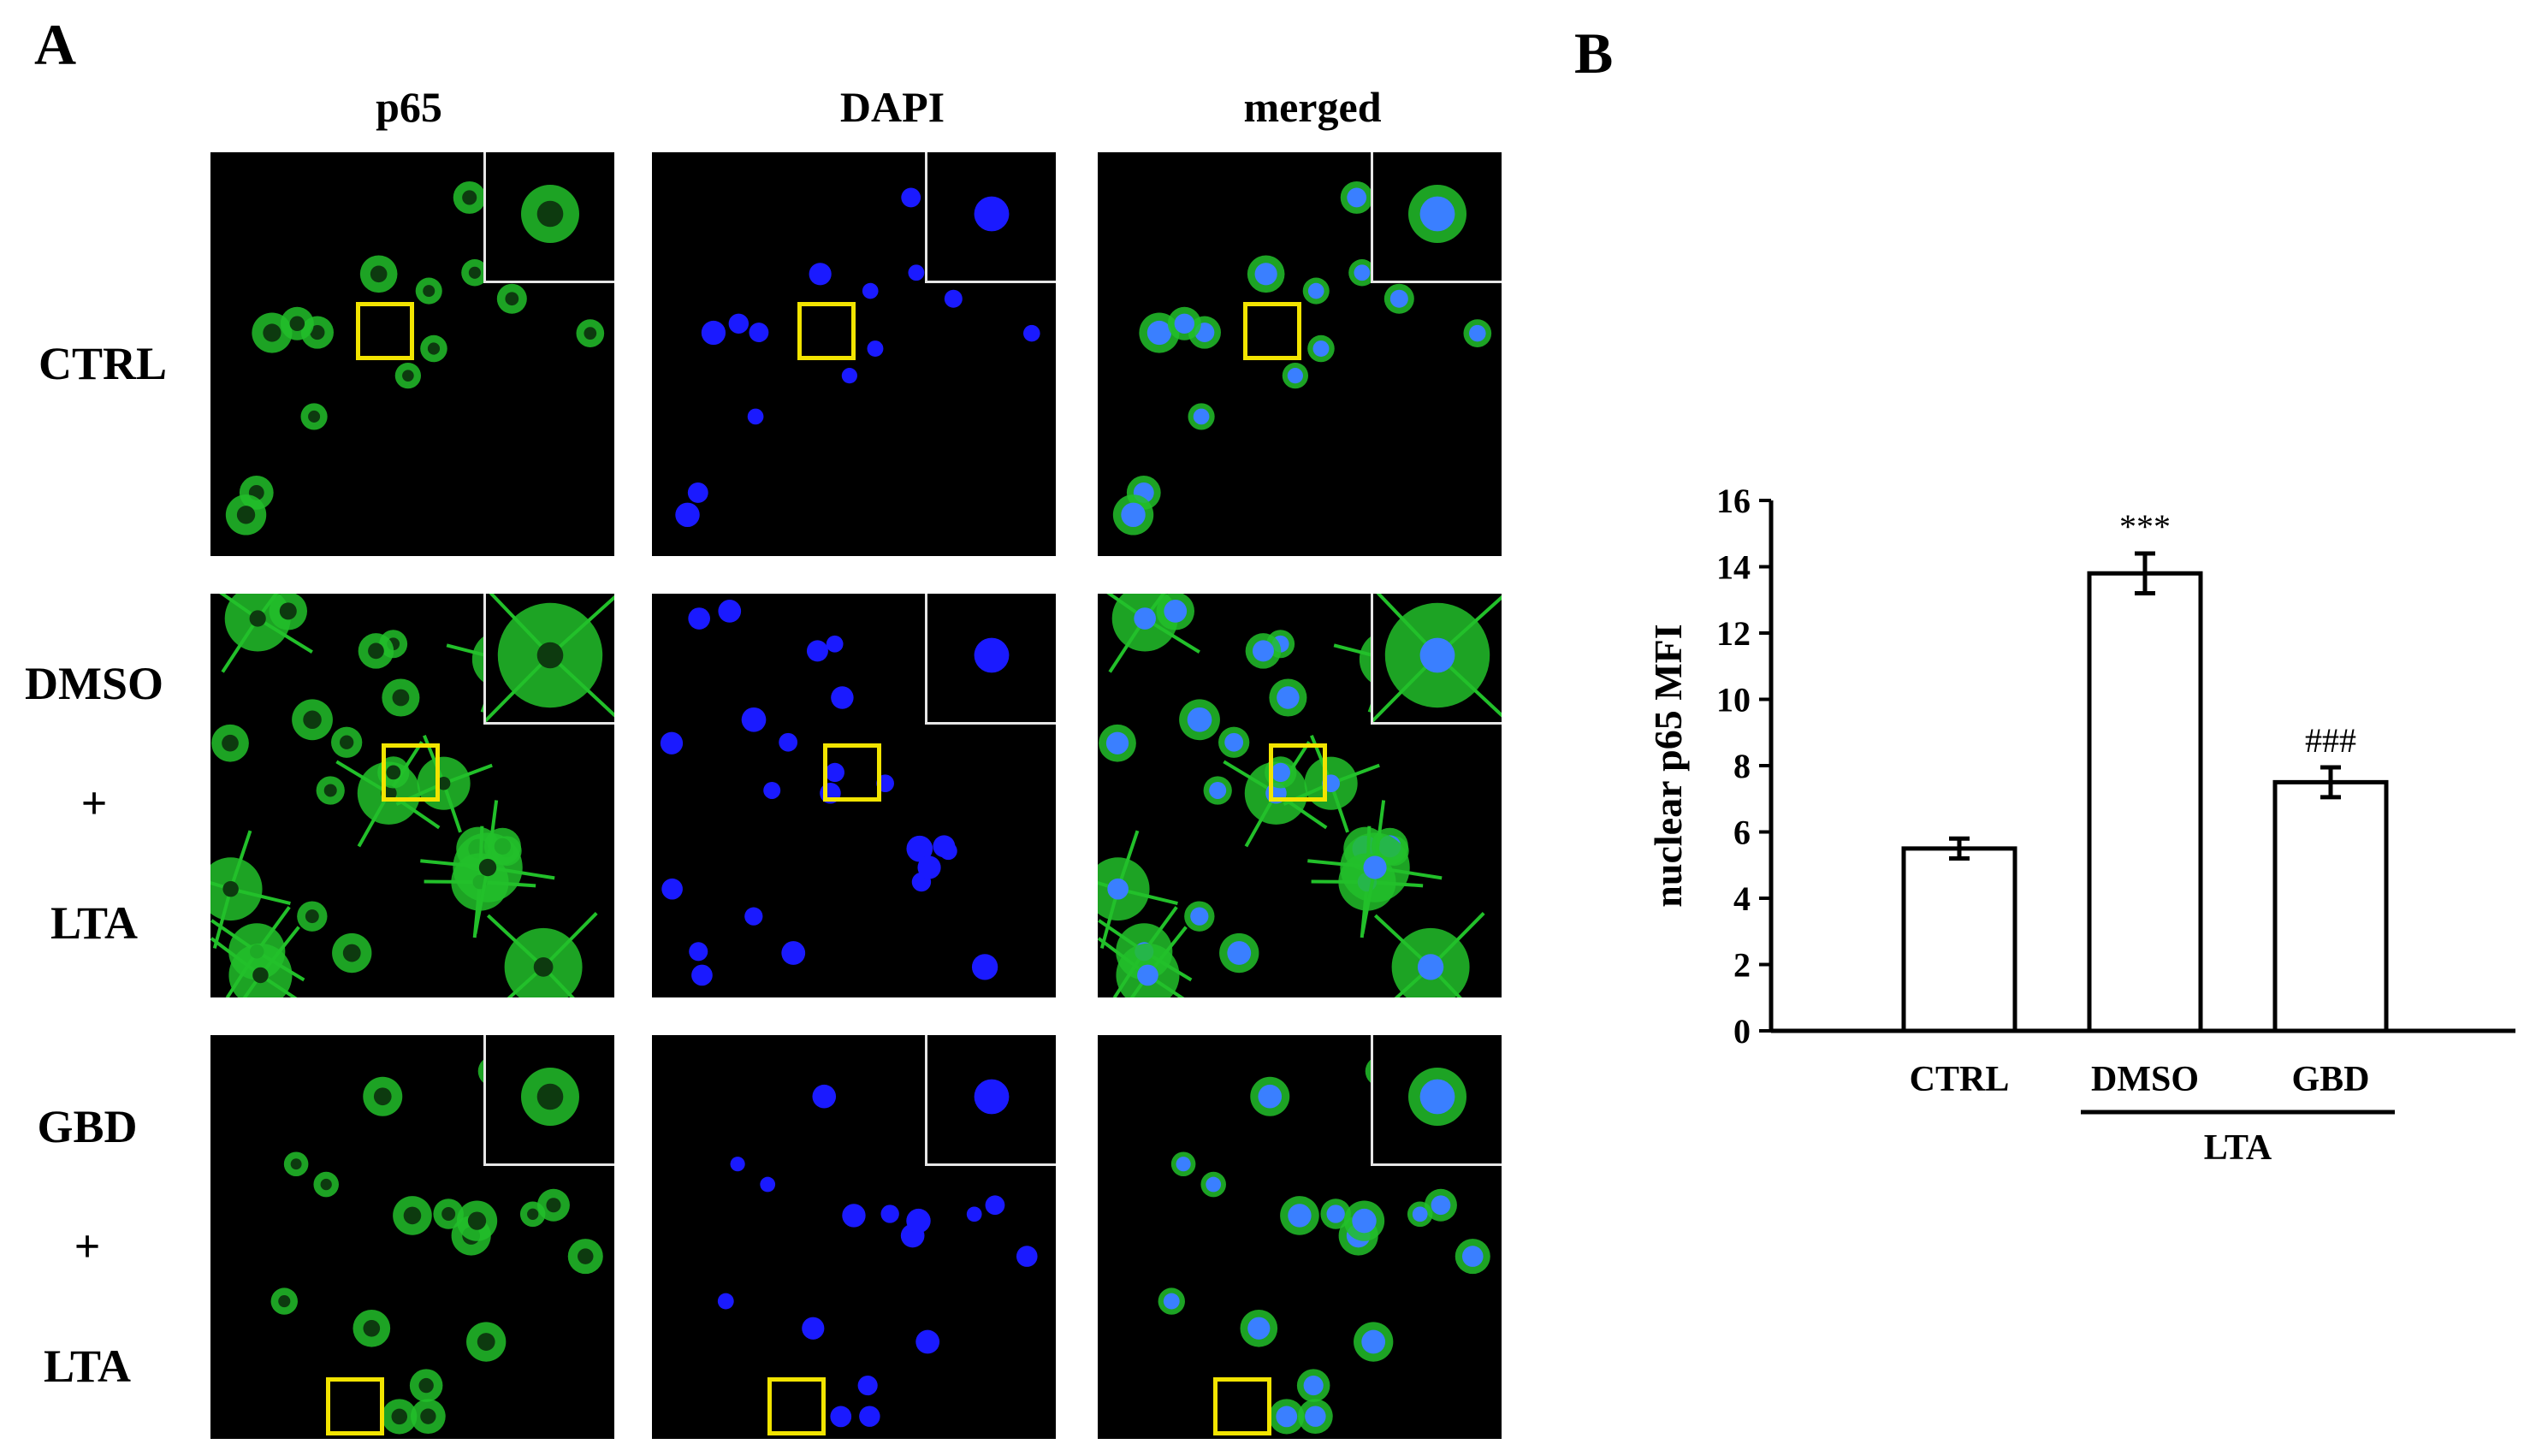 The width and height of the screenshot is (2524, 1456). What do you see at coordinates (2145, 802) in the screenshot?
I see `bar-dmso` at bounding box center [2145, 802].